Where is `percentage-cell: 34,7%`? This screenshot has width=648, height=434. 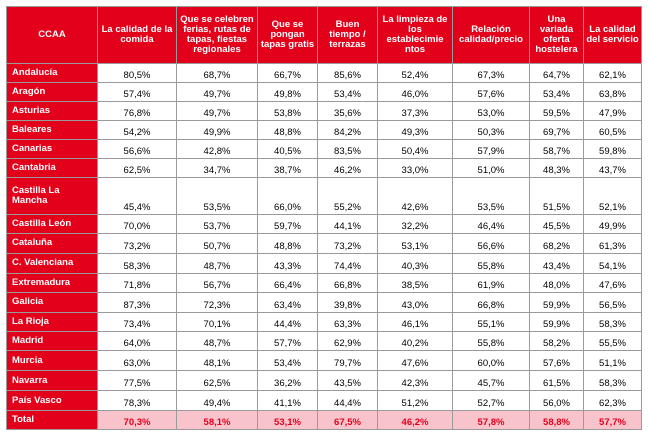 percentage-cell: 34,7% is located at coordinates (217, 168).